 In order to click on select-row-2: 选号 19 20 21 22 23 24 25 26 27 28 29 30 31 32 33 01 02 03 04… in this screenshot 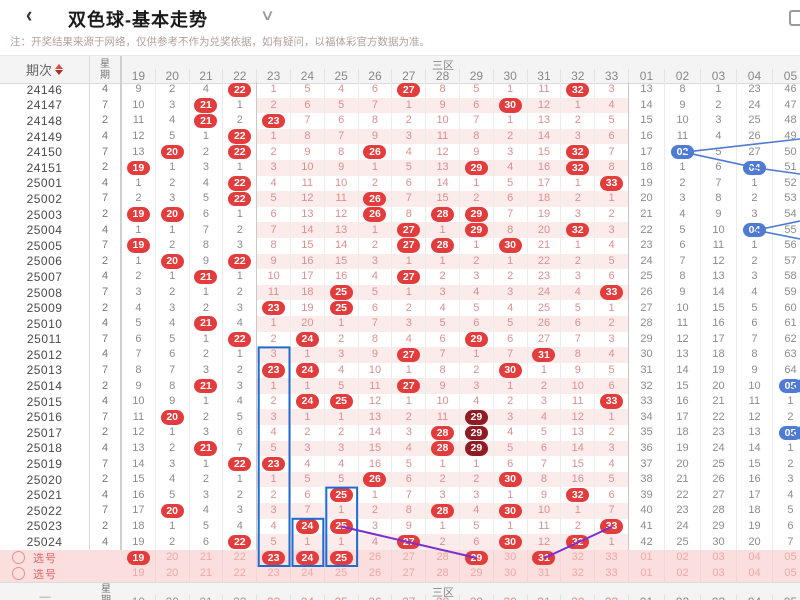, I will do `click(400, 573)`.